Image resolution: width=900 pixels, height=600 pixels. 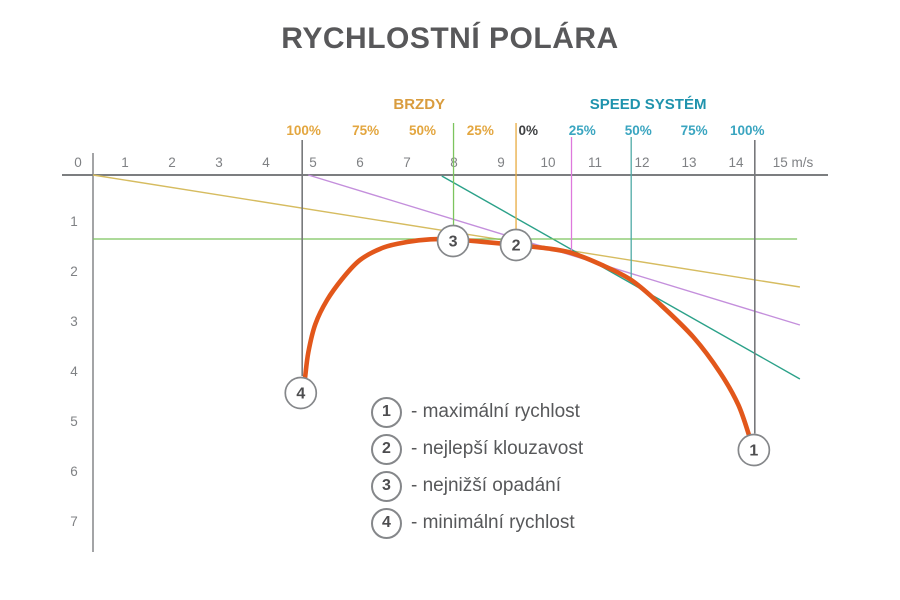 I want to click on legend-item-4: 4 - minimální rychlost, so click(x=477, y=523).